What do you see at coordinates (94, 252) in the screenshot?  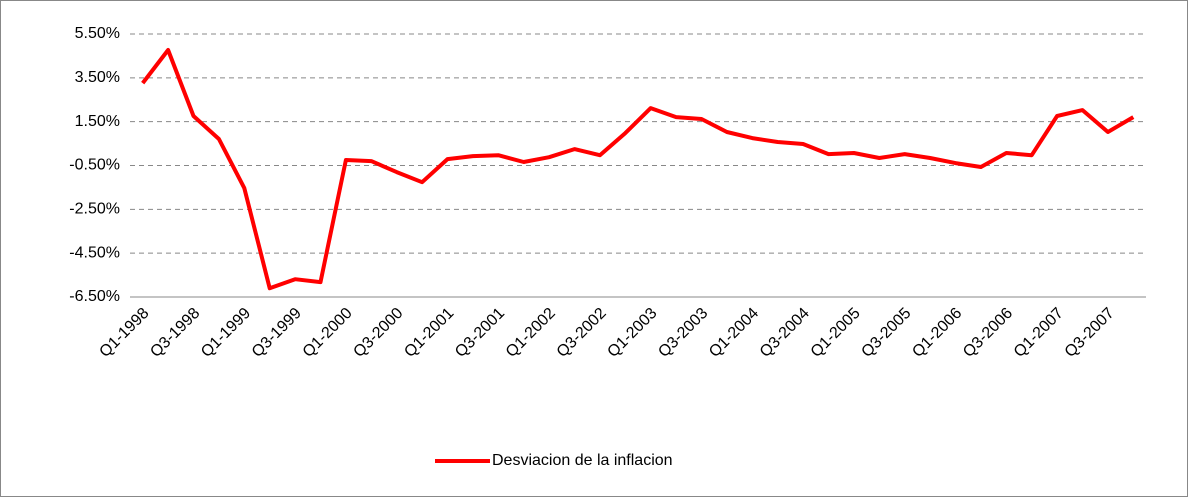 I see `y-tick-label: -4.50%` at bounding box center [94, 252].